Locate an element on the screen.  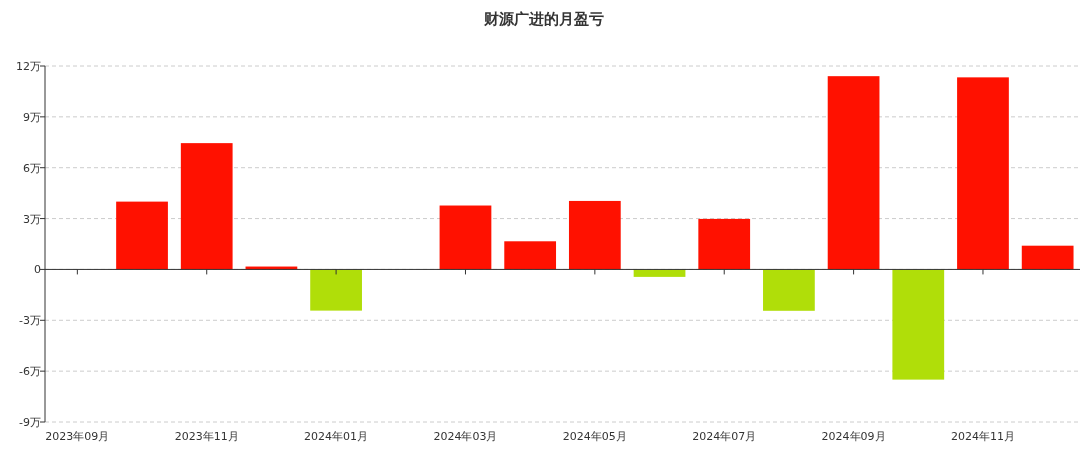
y-tick-label: -9万 is located at coordinates (30, 422).